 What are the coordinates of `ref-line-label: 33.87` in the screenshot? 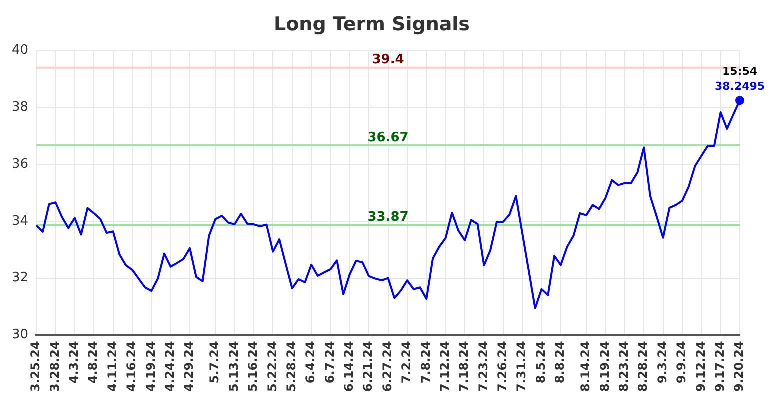 It's located at (388, 217).